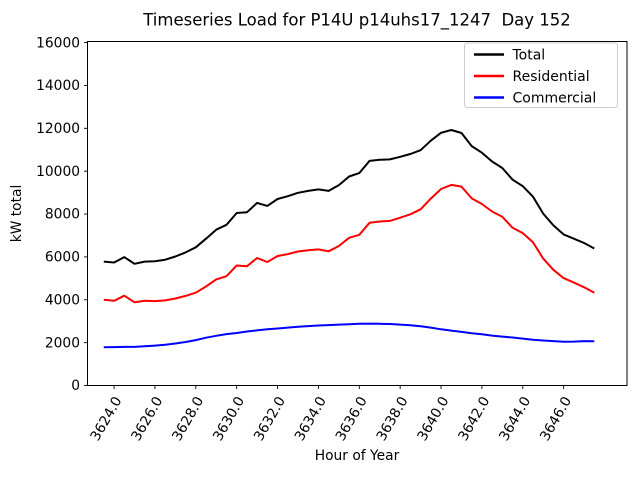 Image resolution: width=640 pixels, height=480 pixels. I want to click on x-tick-label: 3644.0, so click(515, 419).